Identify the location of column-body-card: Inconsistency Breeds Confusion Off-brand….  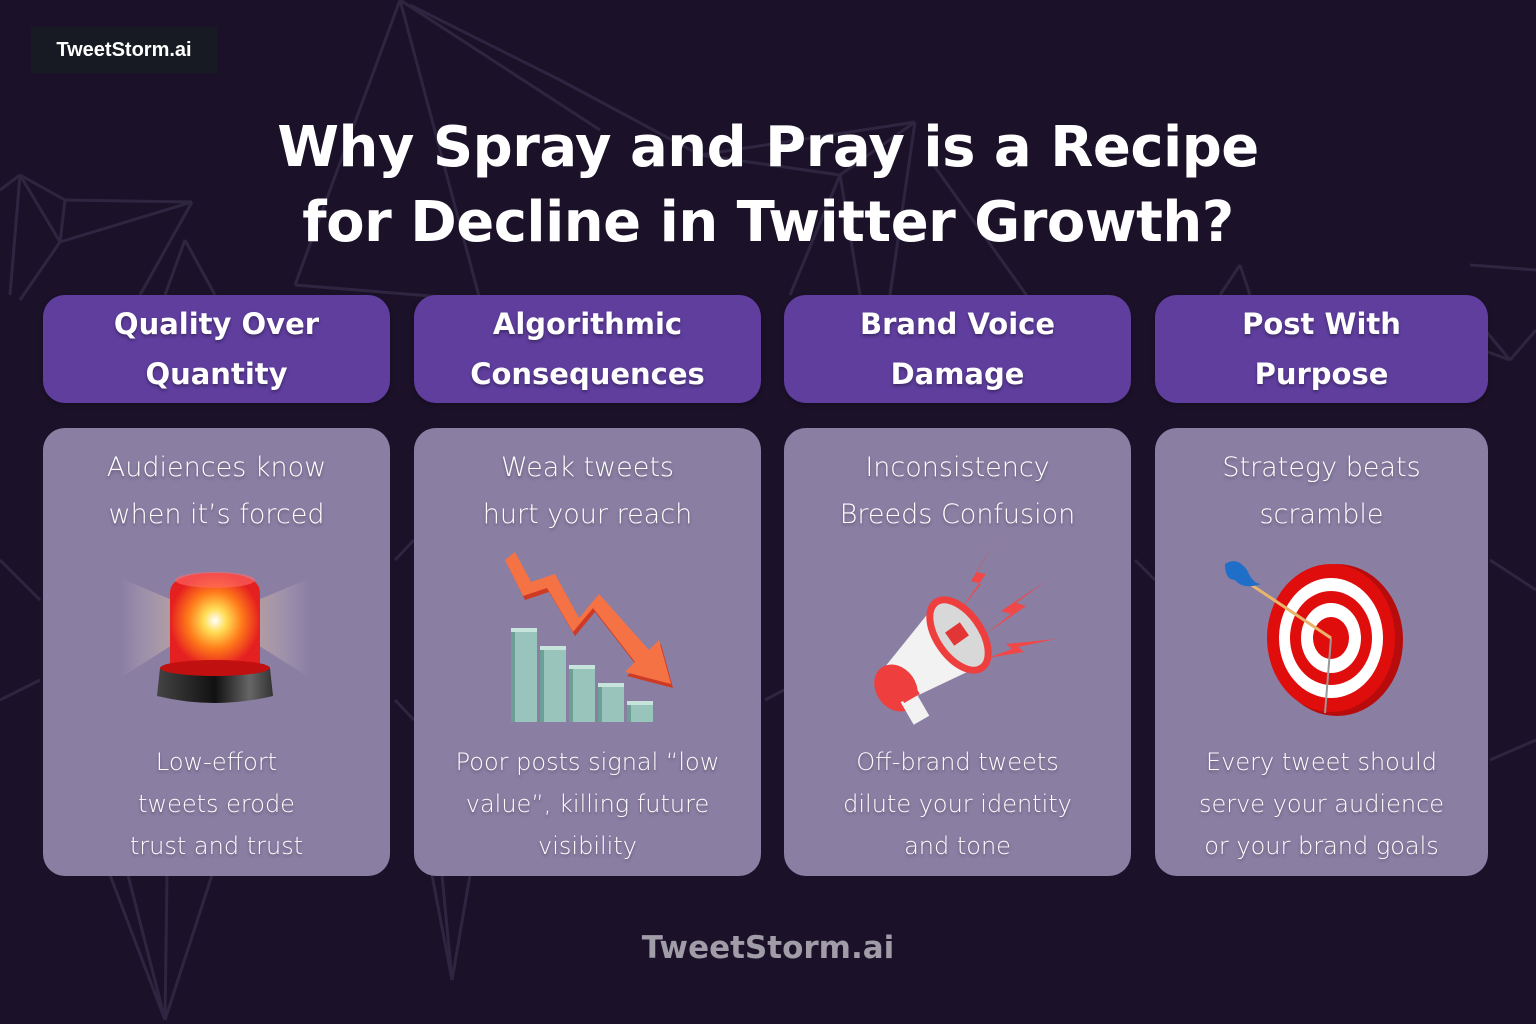
(957, 652).